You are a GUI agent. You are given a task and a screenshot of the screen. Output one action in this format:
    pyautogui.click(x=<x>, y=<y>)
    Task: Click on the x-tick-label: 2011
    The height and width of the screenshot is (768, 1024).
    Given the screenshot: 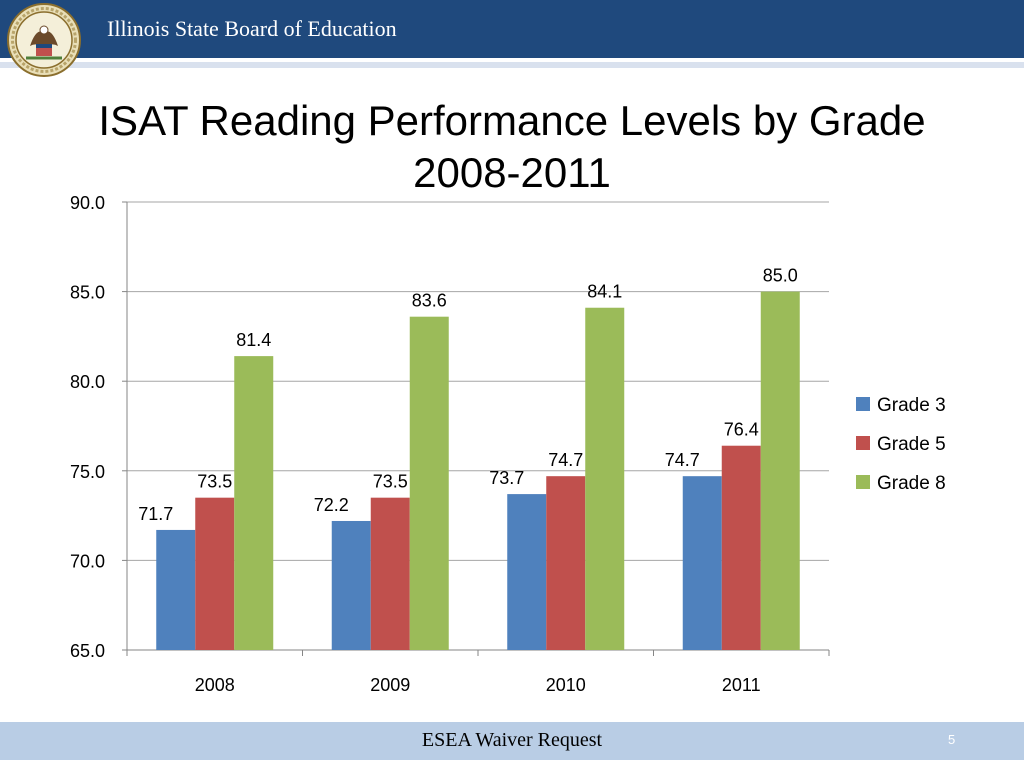 What is the action you would take?
    pyautogui.click(x=741, y=685)
    